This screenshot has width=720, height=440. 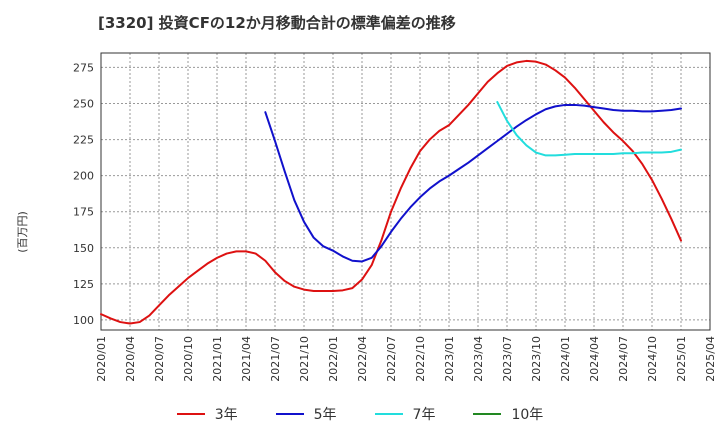 What do you see at coordinates (277, 23) in the screenshot?
I see `chart-title: [3320] 投資CFの12か月移動合計の標準偏差の推移` at bounding box center [277, 23].